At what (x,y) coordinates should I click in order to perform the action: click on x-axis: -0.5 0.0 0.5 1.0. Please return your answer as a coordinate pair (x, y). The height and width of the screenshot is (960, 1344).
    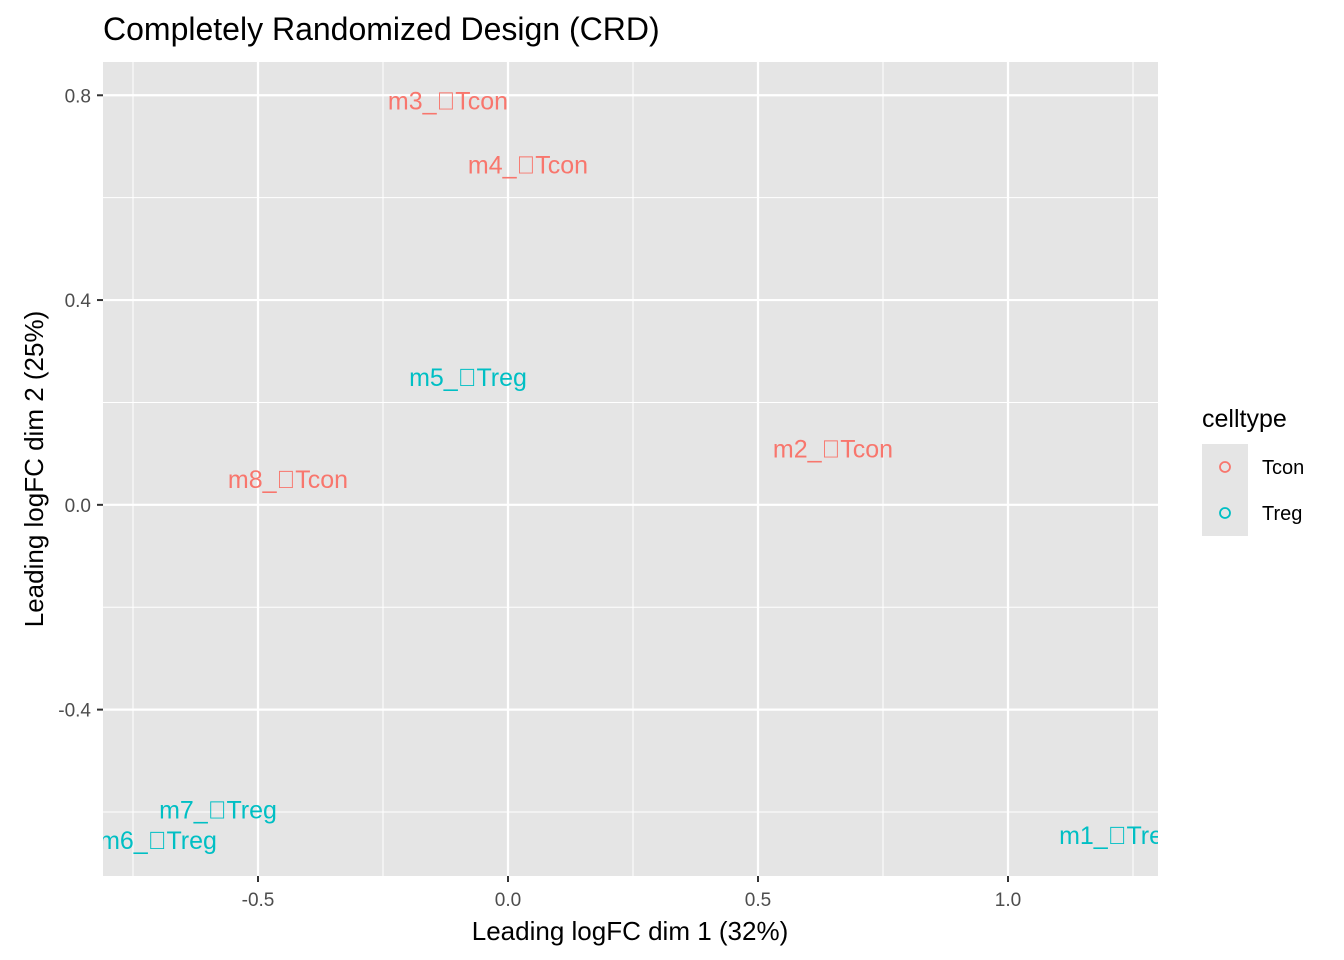
    Looking at the image, I should click on (631, 893).